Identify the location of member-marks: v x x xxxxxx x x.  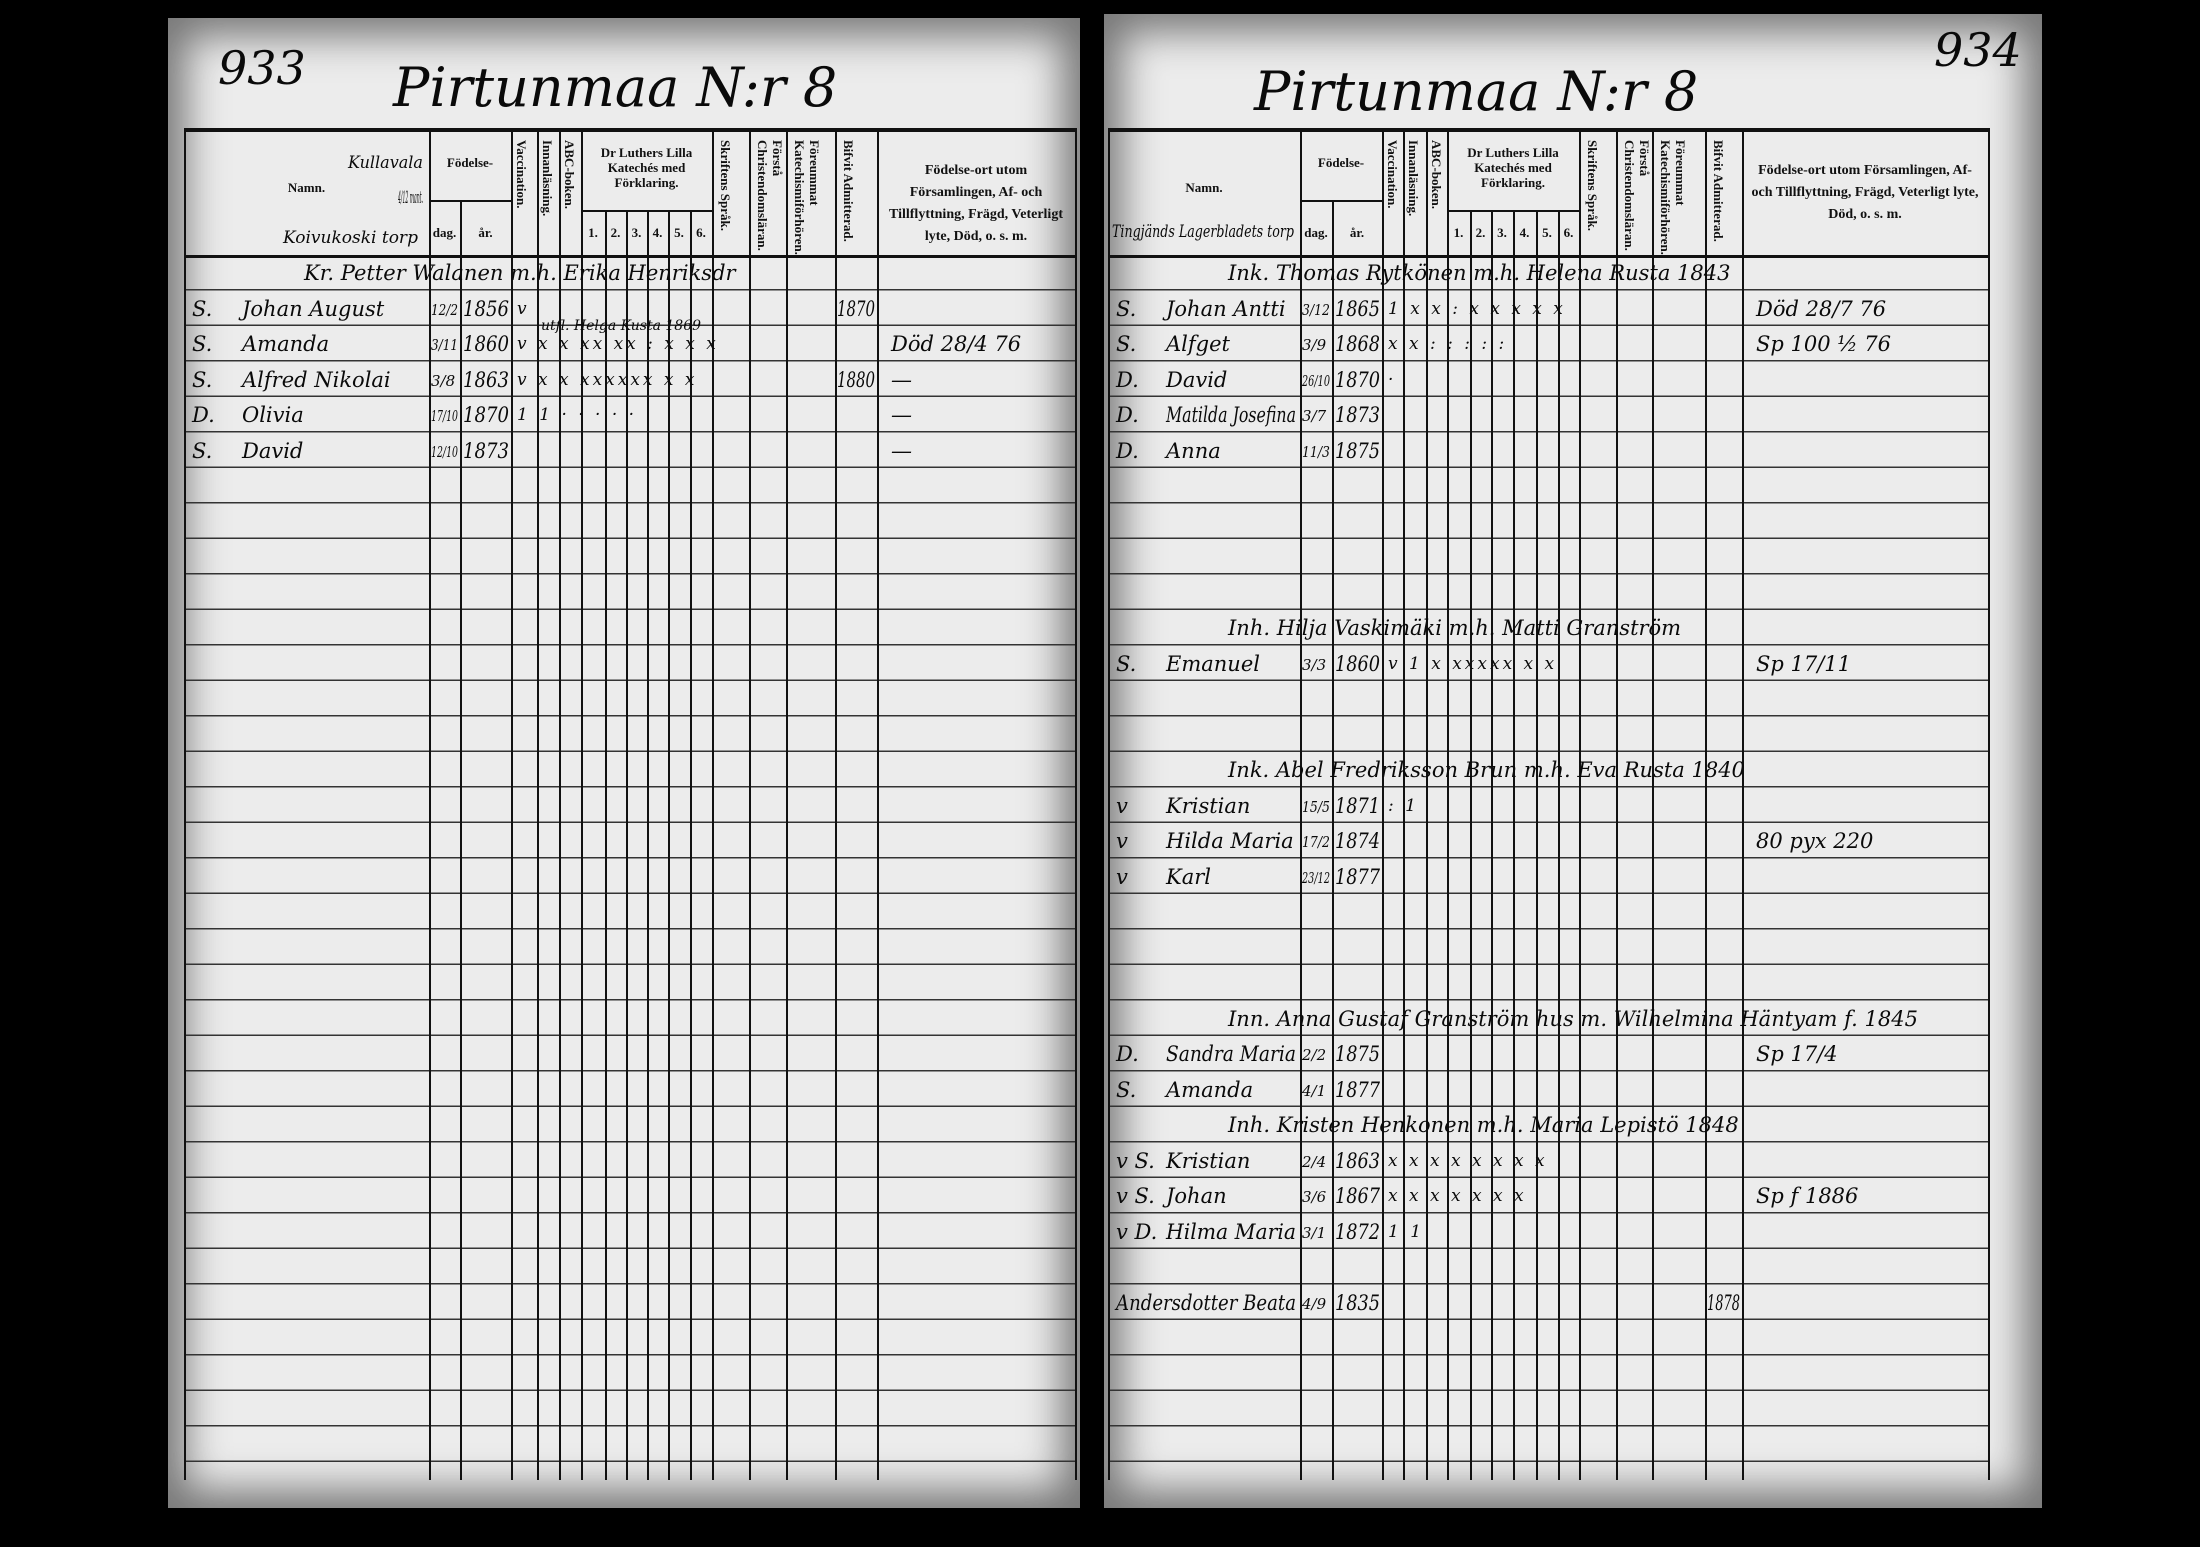
(607, 379).